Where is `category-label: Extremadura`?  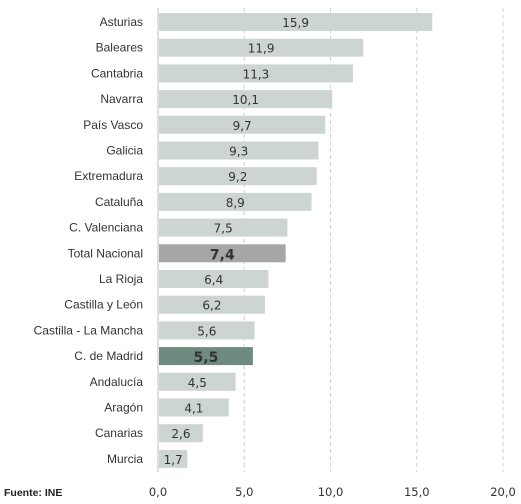 category-label: Extremadura is located at coordinates (108, 176).